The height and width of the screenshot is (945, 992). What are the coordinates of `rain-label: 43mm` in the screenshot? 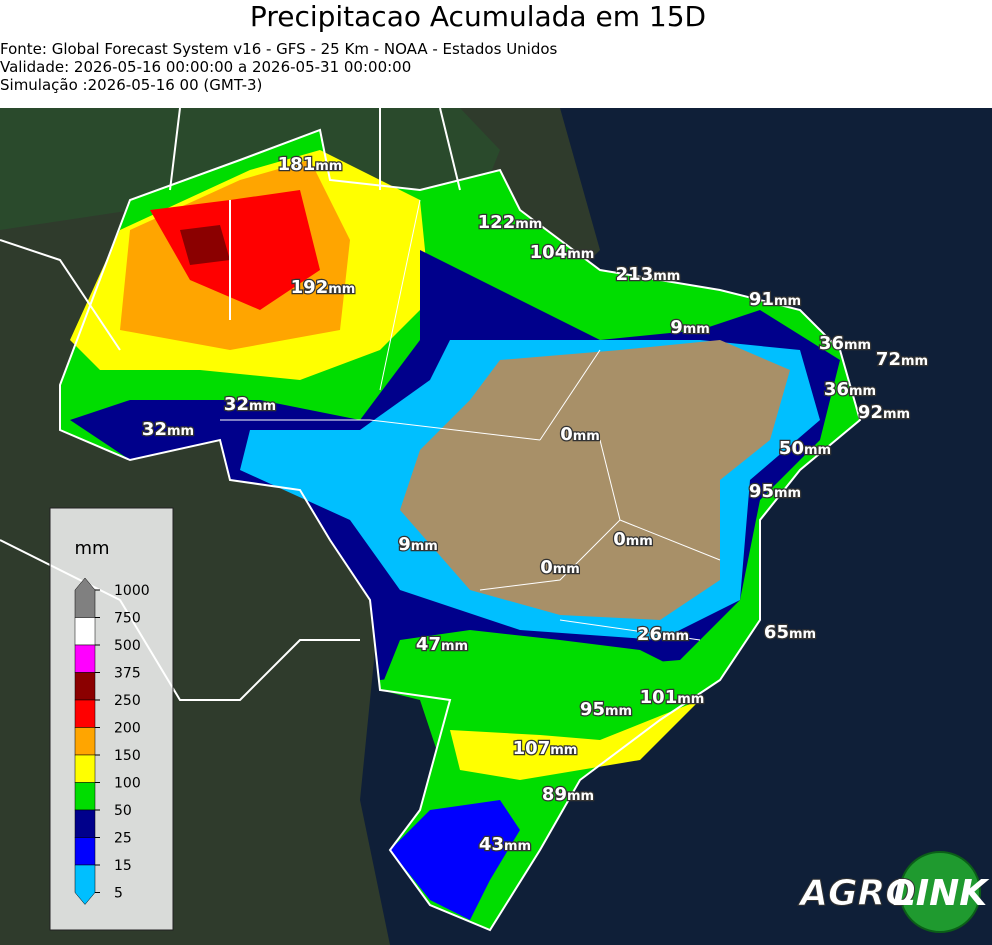 It's located at (505, 844).